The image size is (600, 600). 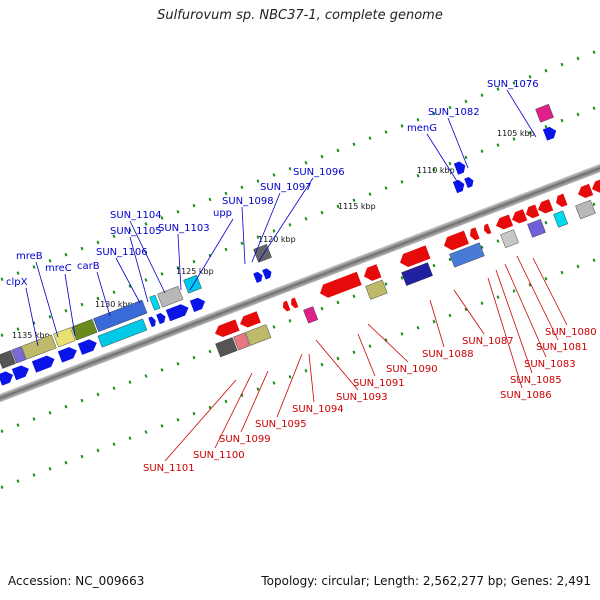 I want to click on forward-gene-label: menG, so click(x=422, y=128).